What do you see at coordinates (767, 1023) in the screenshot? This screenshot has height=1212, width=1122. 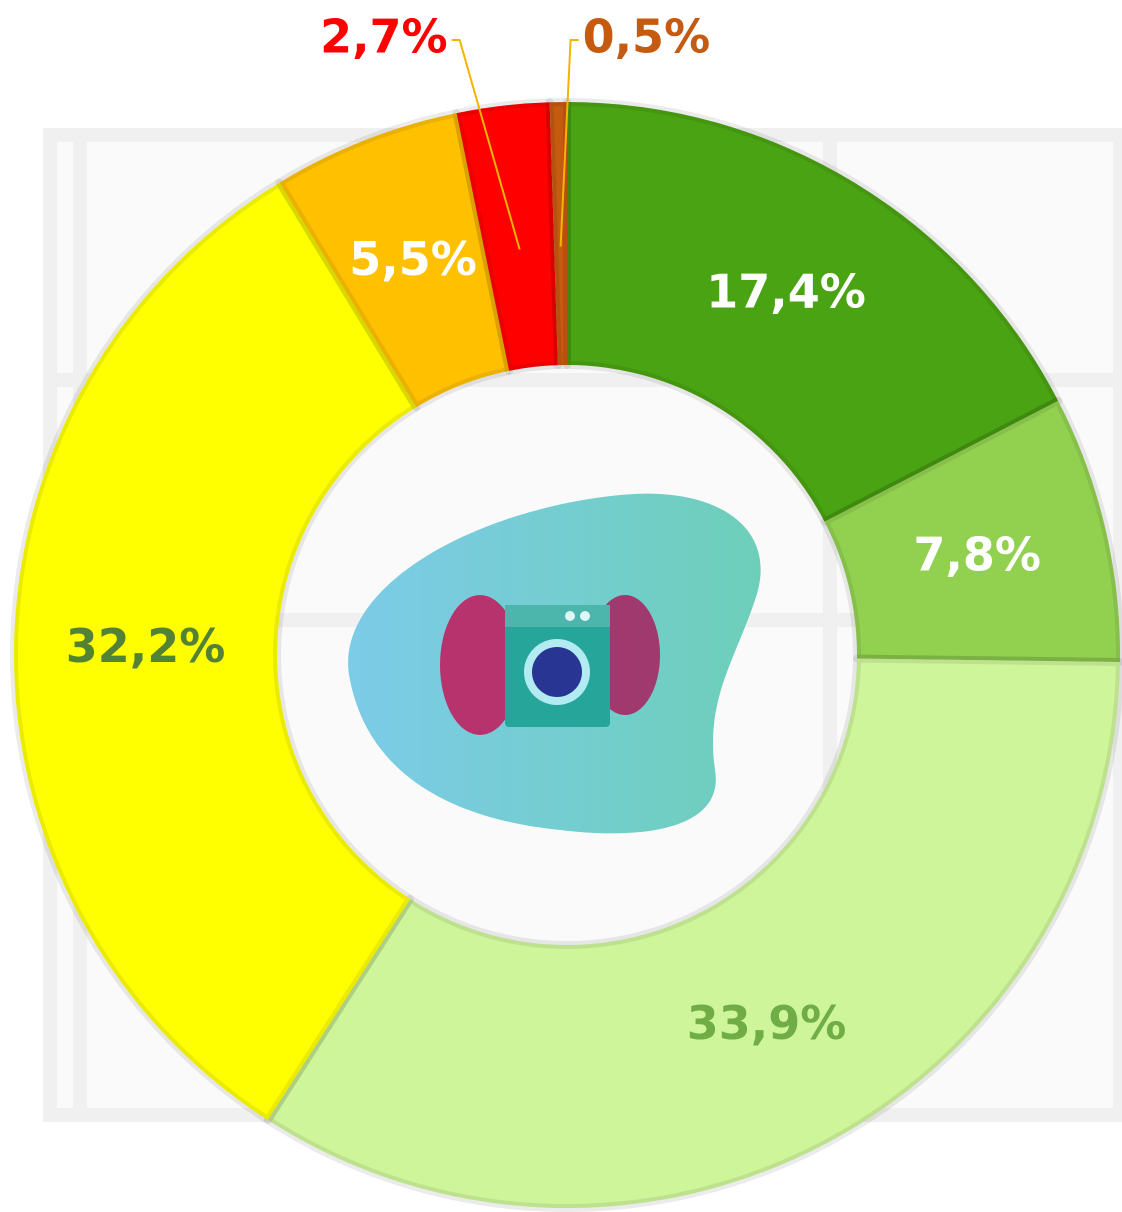 I see `data-label: 33,9%` at bounding box center [767, 1023].